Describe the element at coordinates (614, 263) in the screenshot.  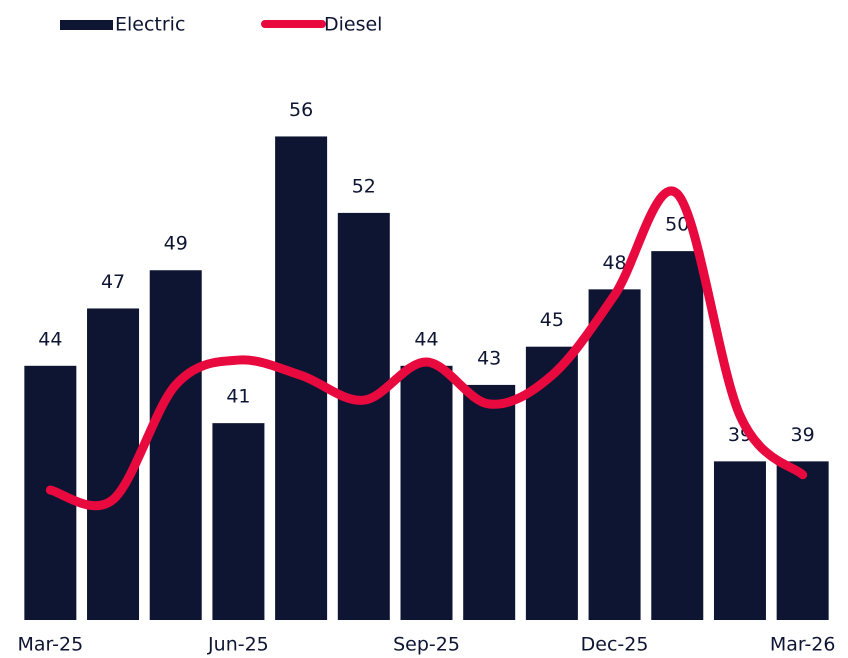
I see `value-label: 48` at that location.